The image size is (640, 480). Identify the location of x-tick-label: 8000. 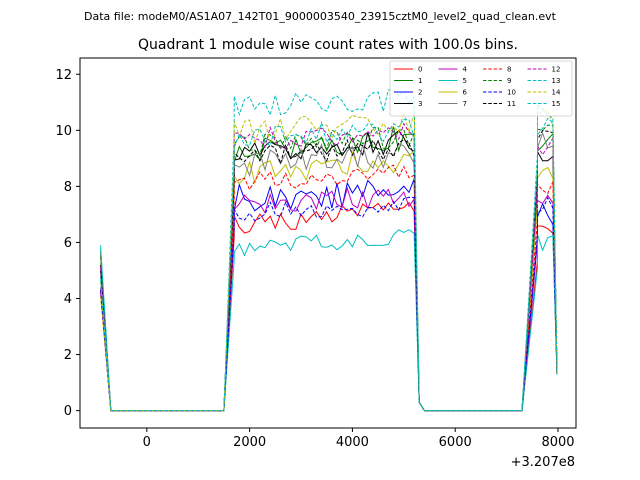
(557, 442).